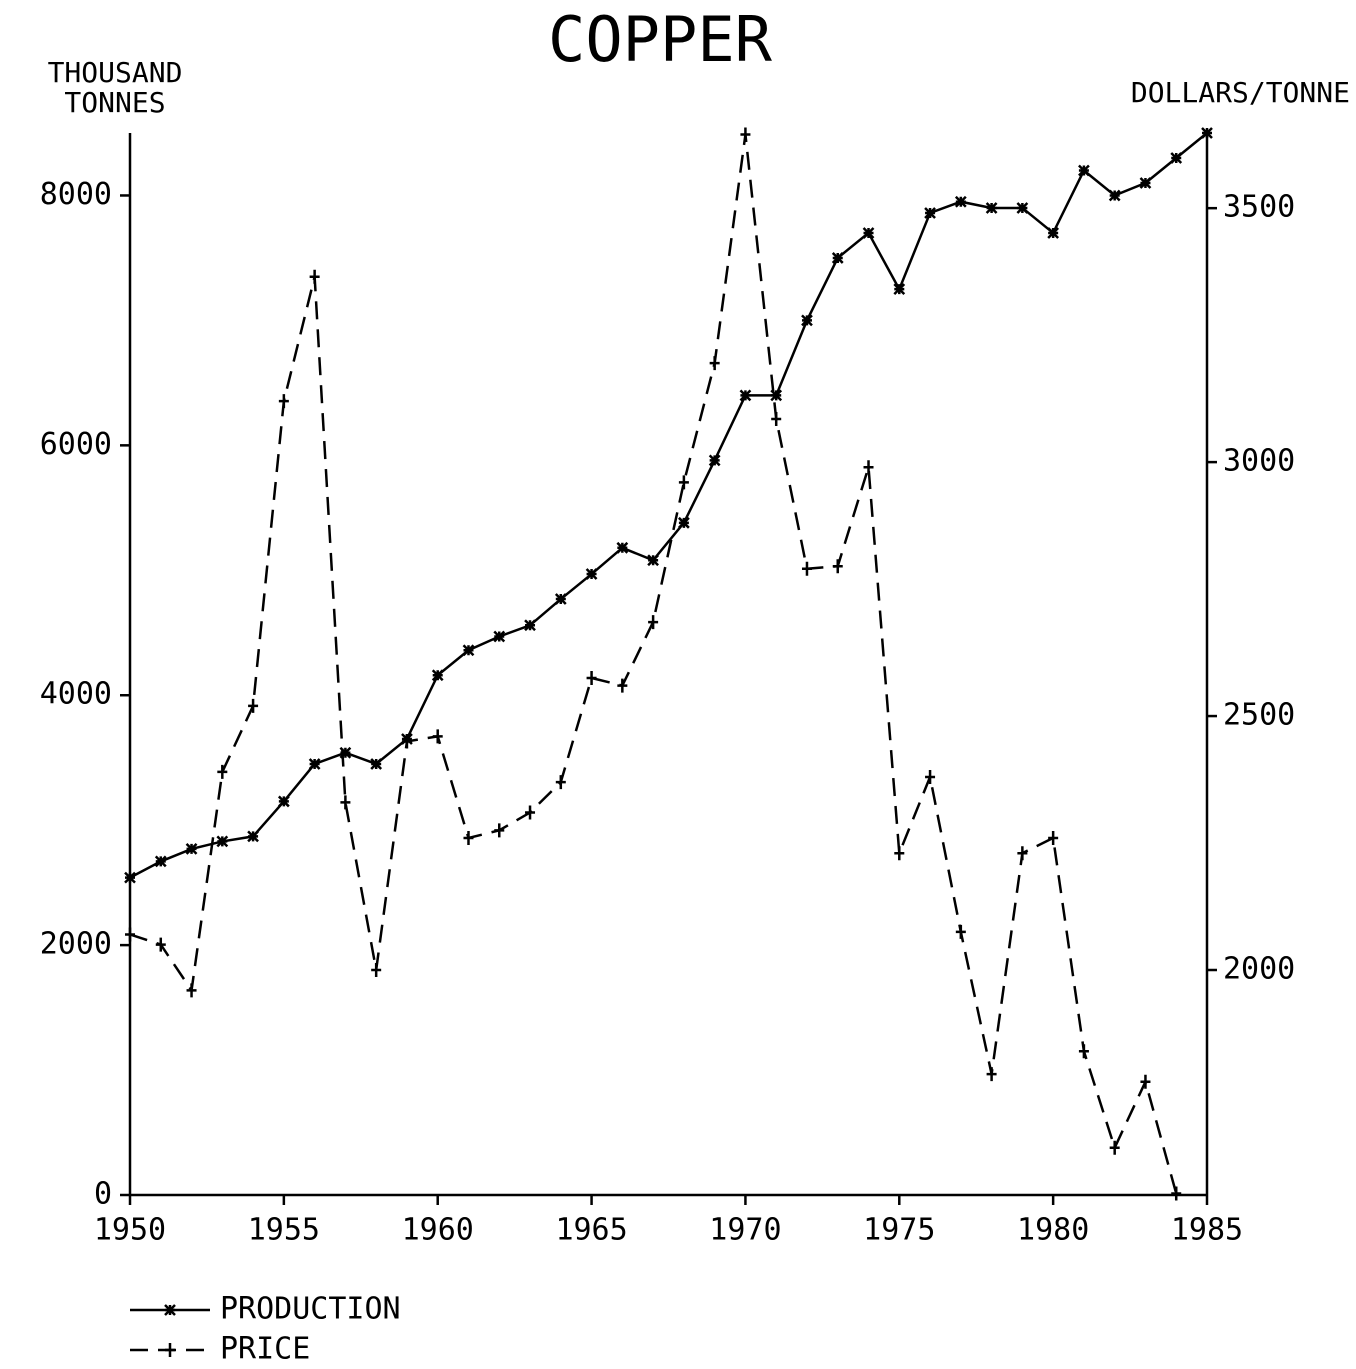 This screenshot has width=1356, height=1369. Describe the element at coordinates (899, 1230) in the screenshot. I see `x-tick-label: 1975` at that location.